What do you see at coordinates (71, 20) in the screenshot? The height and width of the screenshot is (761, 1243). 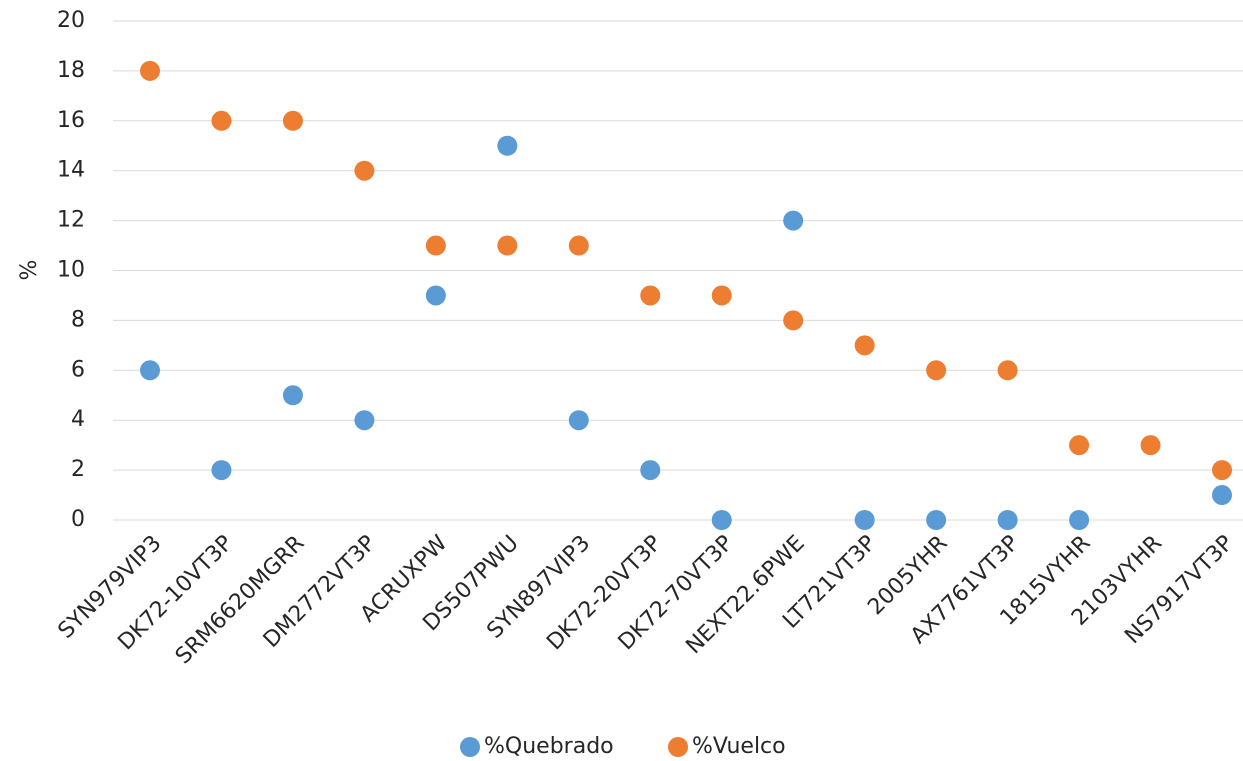 I see `y-tick-label: 20` at bounding box center [71, 20].